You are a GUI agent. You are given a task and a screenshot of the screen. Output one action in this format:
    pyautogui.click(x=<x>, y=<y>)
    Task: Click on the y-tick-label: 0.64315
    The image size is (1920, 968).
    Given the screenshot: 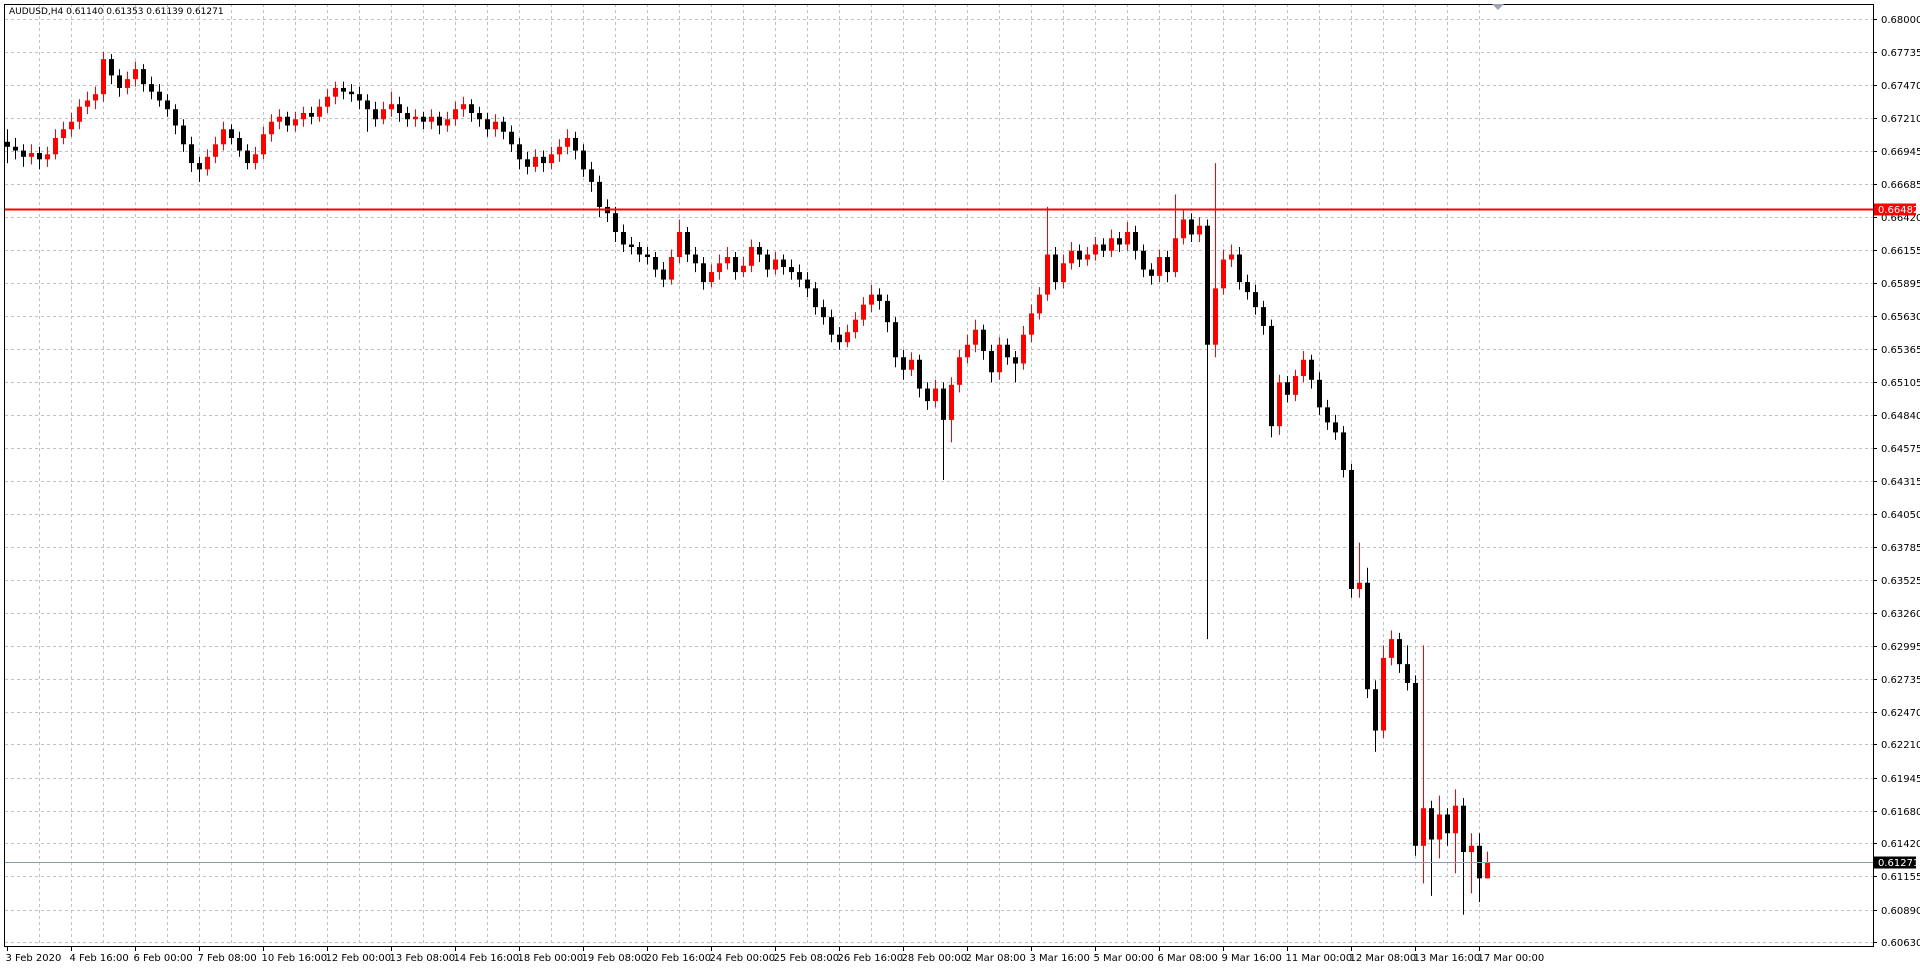 What is the action you would take?
    pyautogui.click(x=1900, y=482)
    